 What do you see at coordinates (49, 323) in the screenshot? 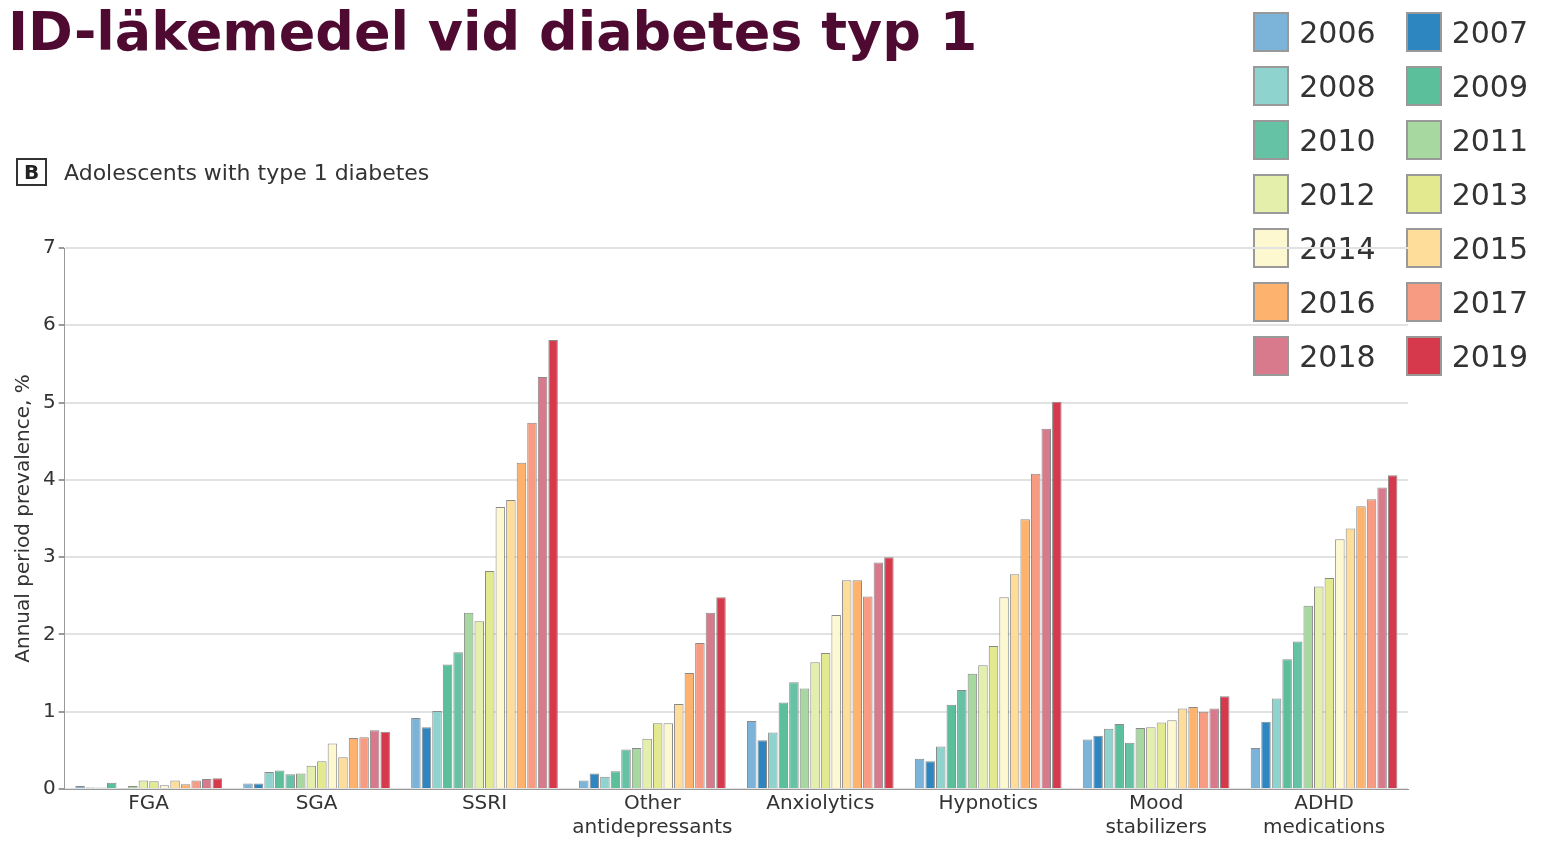
I see `y-tick-label: 6` at bounding box center [49, 323].